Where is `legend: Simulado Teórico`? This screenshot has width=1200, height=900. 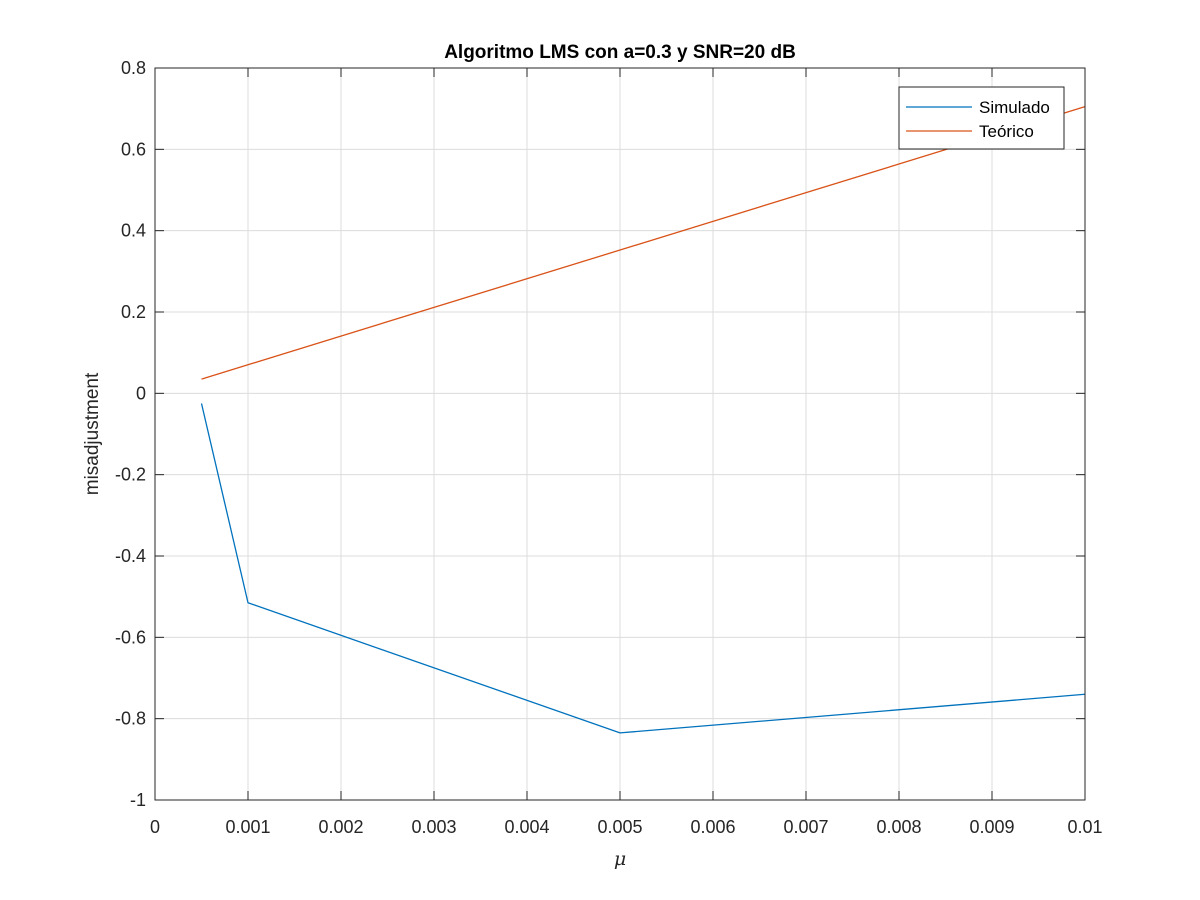
legend: Simulado Teórico is located at coordinates (981, 118).